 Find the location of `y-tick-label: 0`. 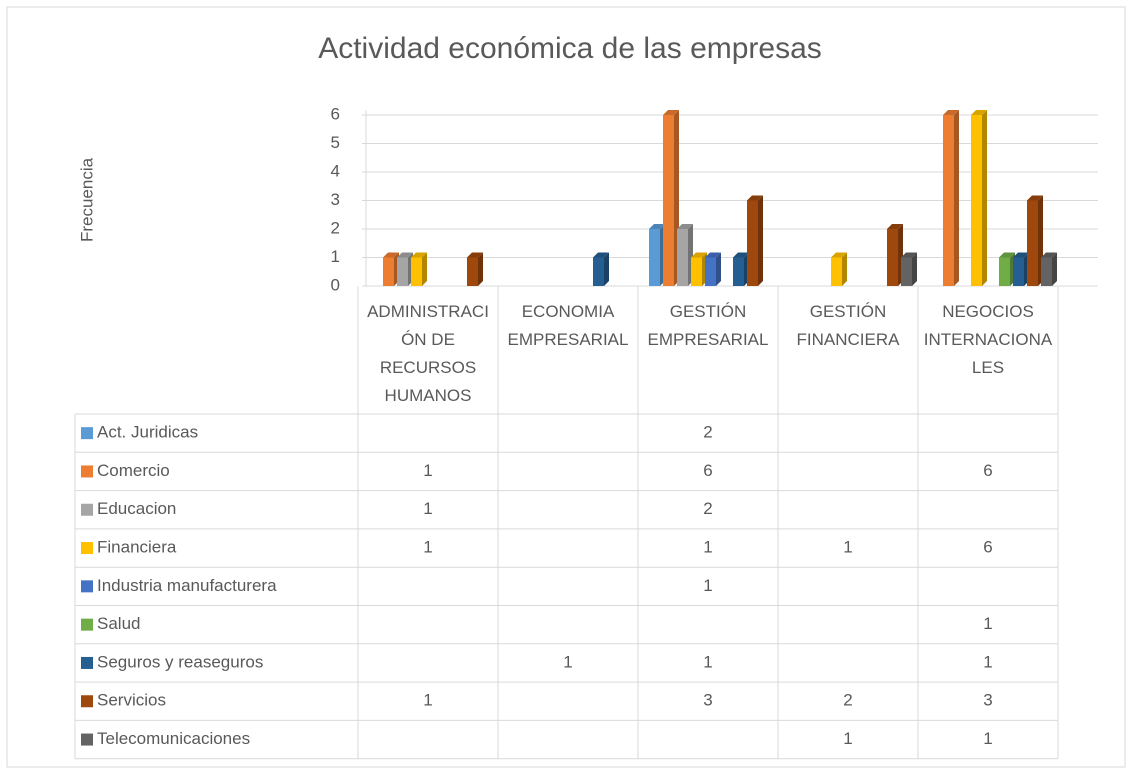

y-tick-label: 0 is located at coordinates (335, 284).